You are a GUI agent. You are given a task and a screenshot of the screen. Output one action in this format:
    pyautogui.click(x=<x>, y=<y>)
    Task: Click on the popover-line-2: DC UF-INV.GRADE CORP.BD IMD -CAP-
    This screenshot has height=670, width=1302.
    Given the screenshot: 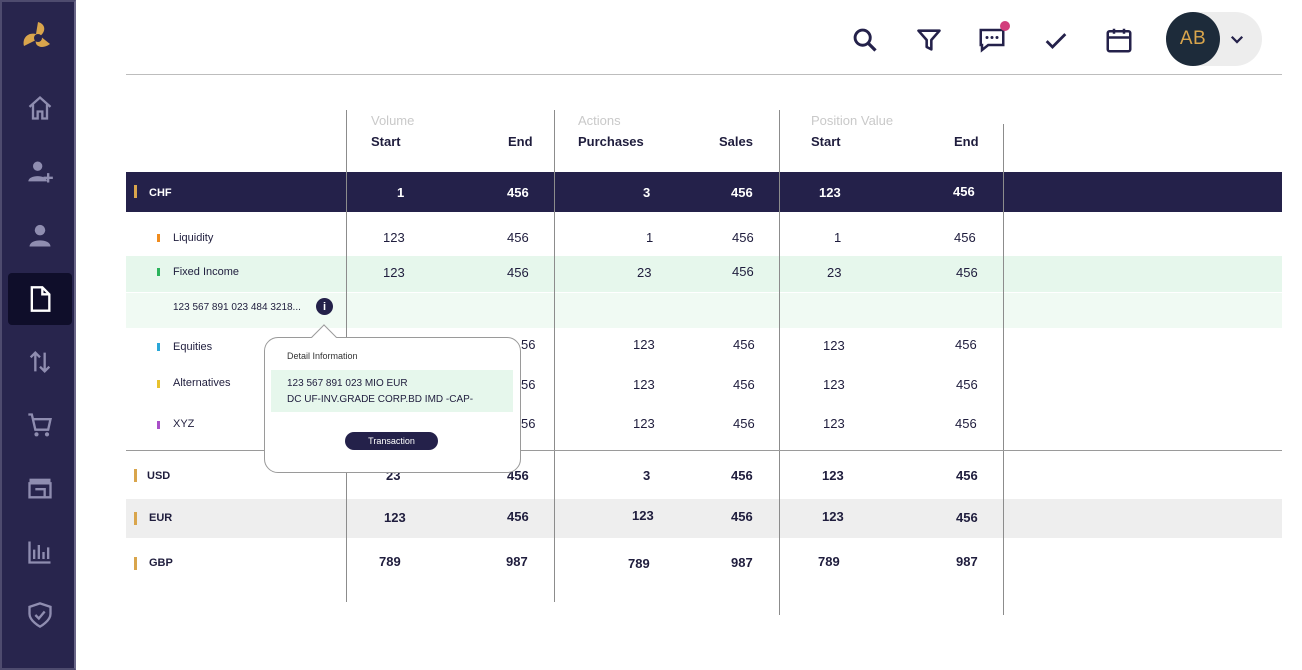 What is the action you would take?
    pyautogui.click(x=380, y=399)
    